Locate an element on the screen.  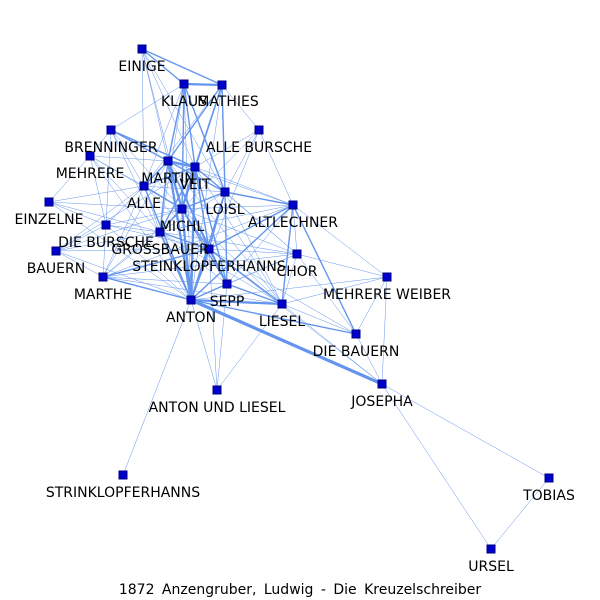
node-anton-und-liesel is located at coordinates (217, 390).